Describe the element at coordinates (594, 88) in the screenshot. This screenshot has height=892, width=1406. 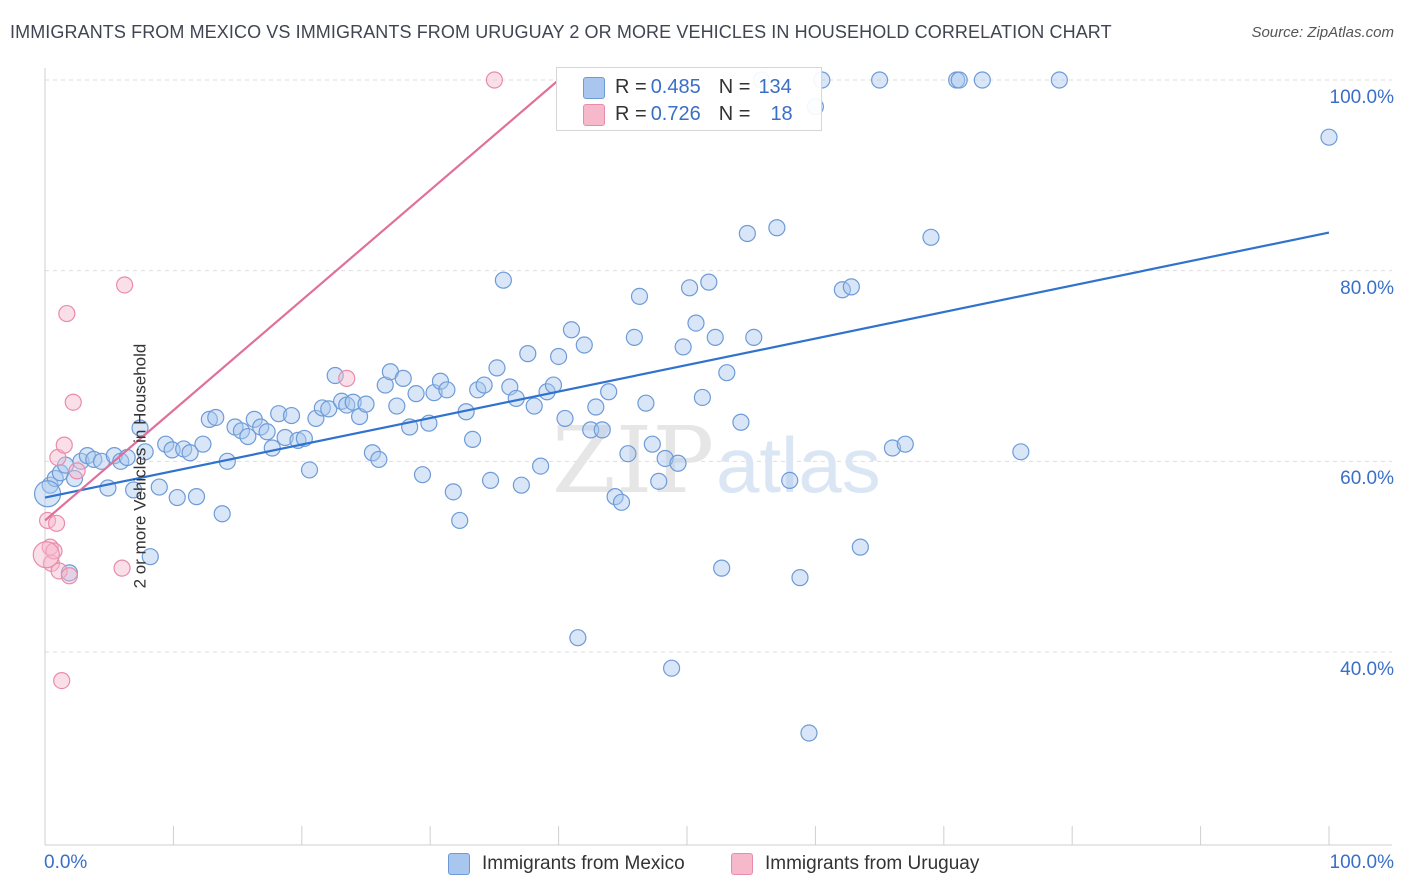
I see `legend-swatch-mexico` at that location.